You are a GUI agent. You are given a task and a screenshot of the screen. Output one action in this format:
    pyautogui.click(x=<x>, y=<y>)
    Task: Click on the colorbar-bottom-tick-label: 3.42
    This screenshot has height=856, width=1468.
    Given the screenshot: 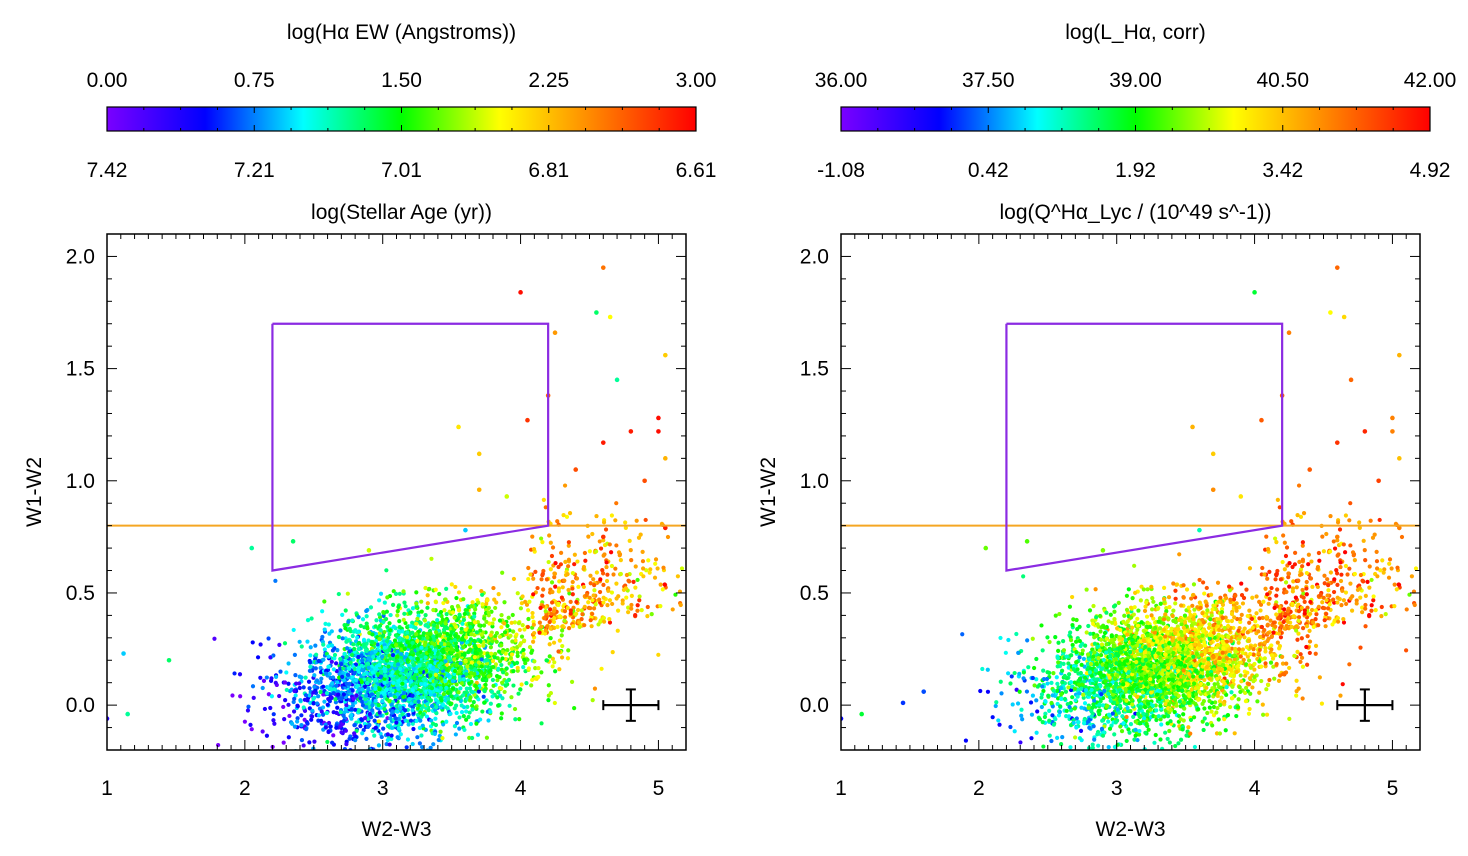 What is the action you would take?
    pyautogui.click(x=1282, y=170)
    